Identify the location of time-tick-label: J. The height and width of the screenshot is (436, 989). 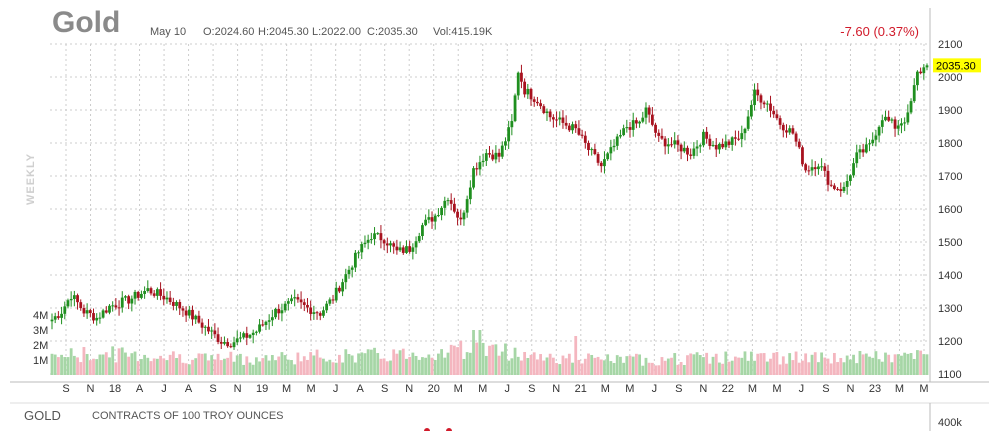
(802, 389).